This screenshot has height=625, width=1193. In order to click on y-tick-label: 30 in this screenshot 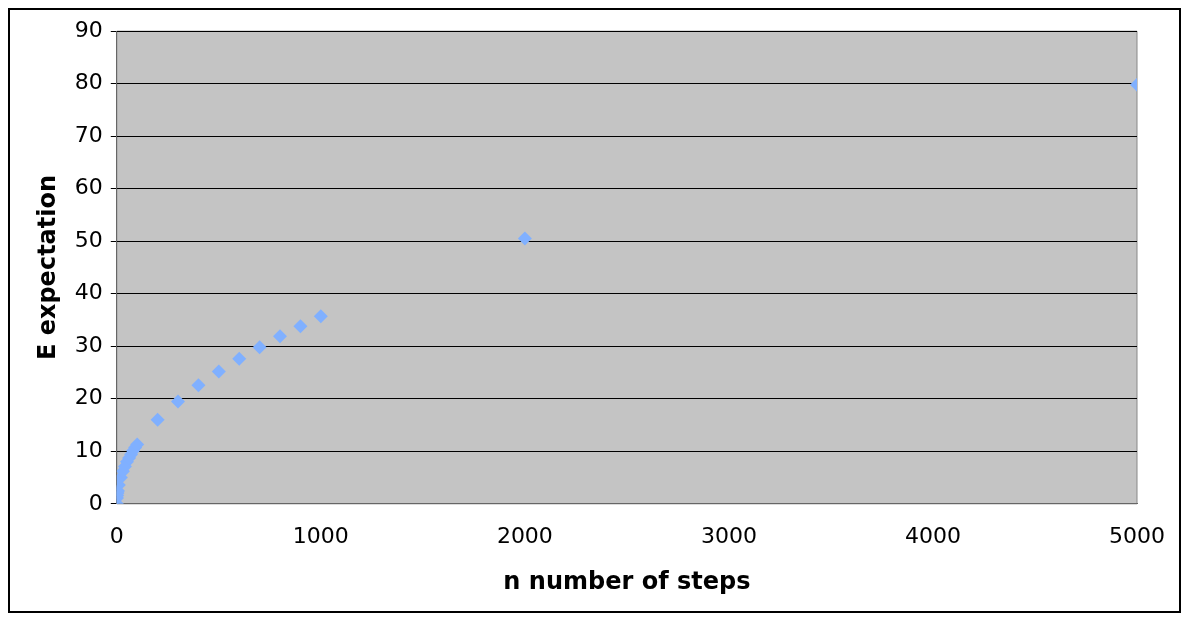, I will do `click(88, 344)`.